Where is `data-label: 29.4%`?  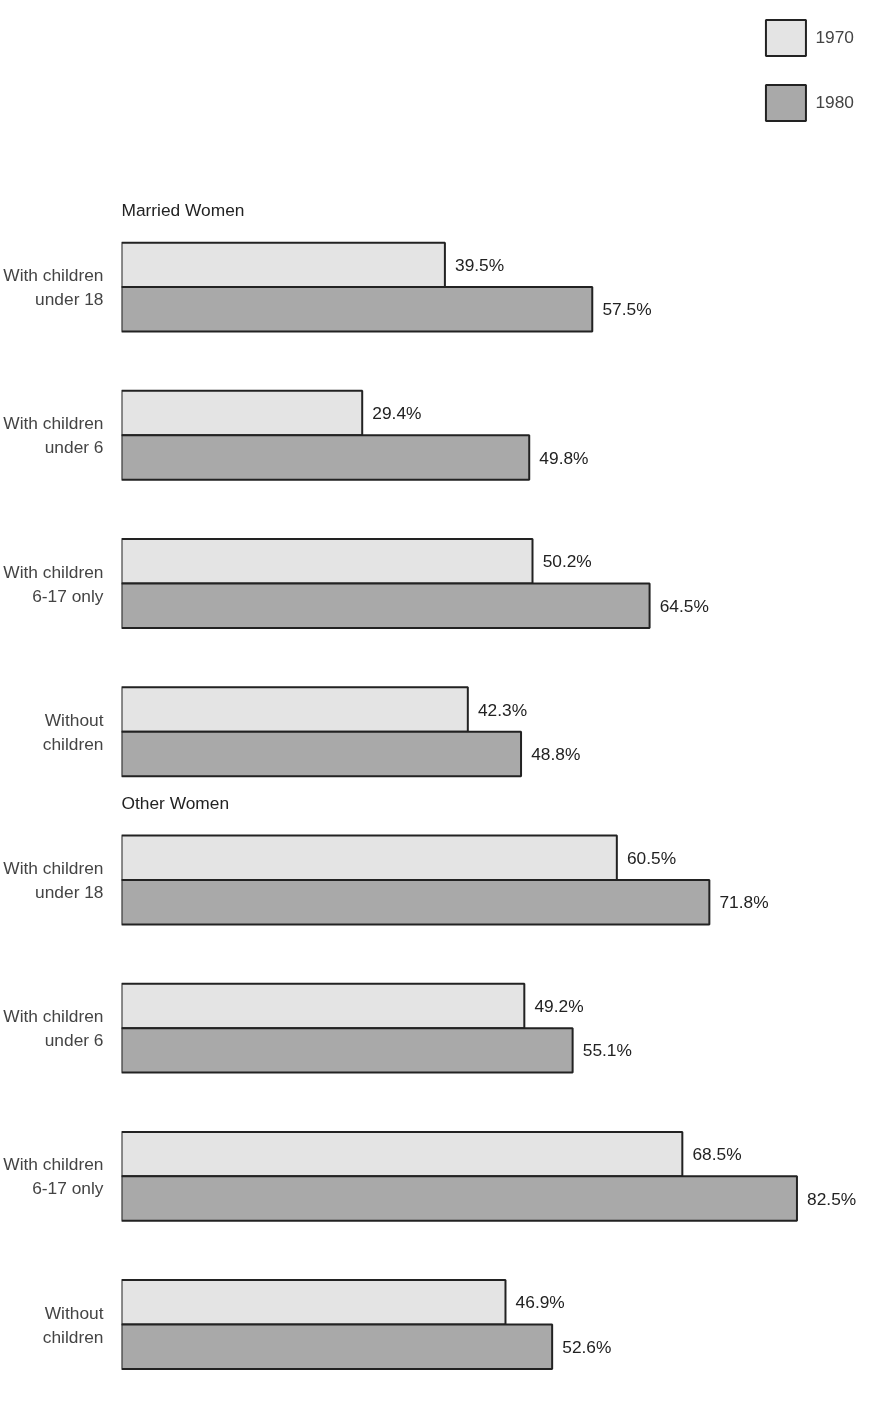 data-label: 29.4% is located at coordinates (397, 413).